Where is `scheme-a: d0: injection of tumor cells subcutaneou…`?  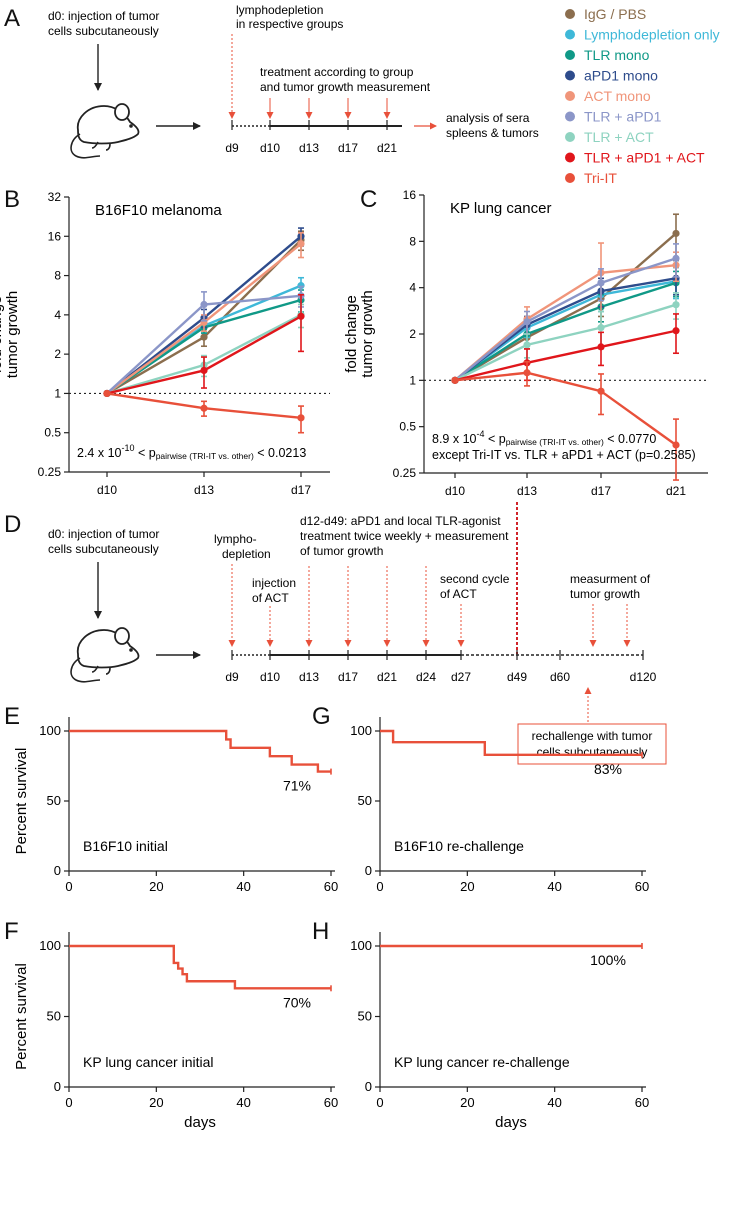
scheme-a: d0: injection of tumor cells subcutaneou… is located at coordinates (293, 81).